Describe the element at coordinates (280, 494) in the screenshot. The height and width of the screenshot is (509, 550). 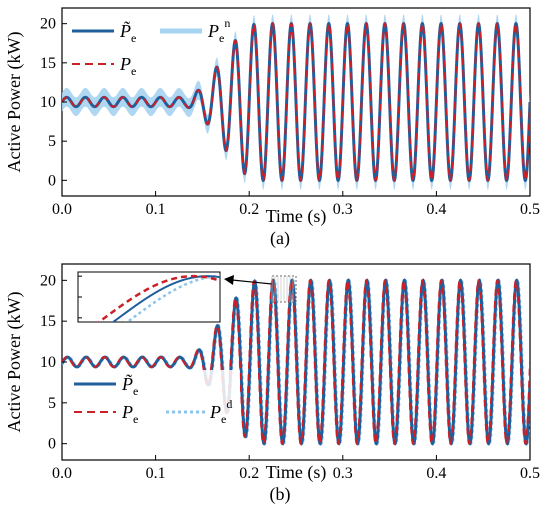
I see `caption-b: (b)` at that location.